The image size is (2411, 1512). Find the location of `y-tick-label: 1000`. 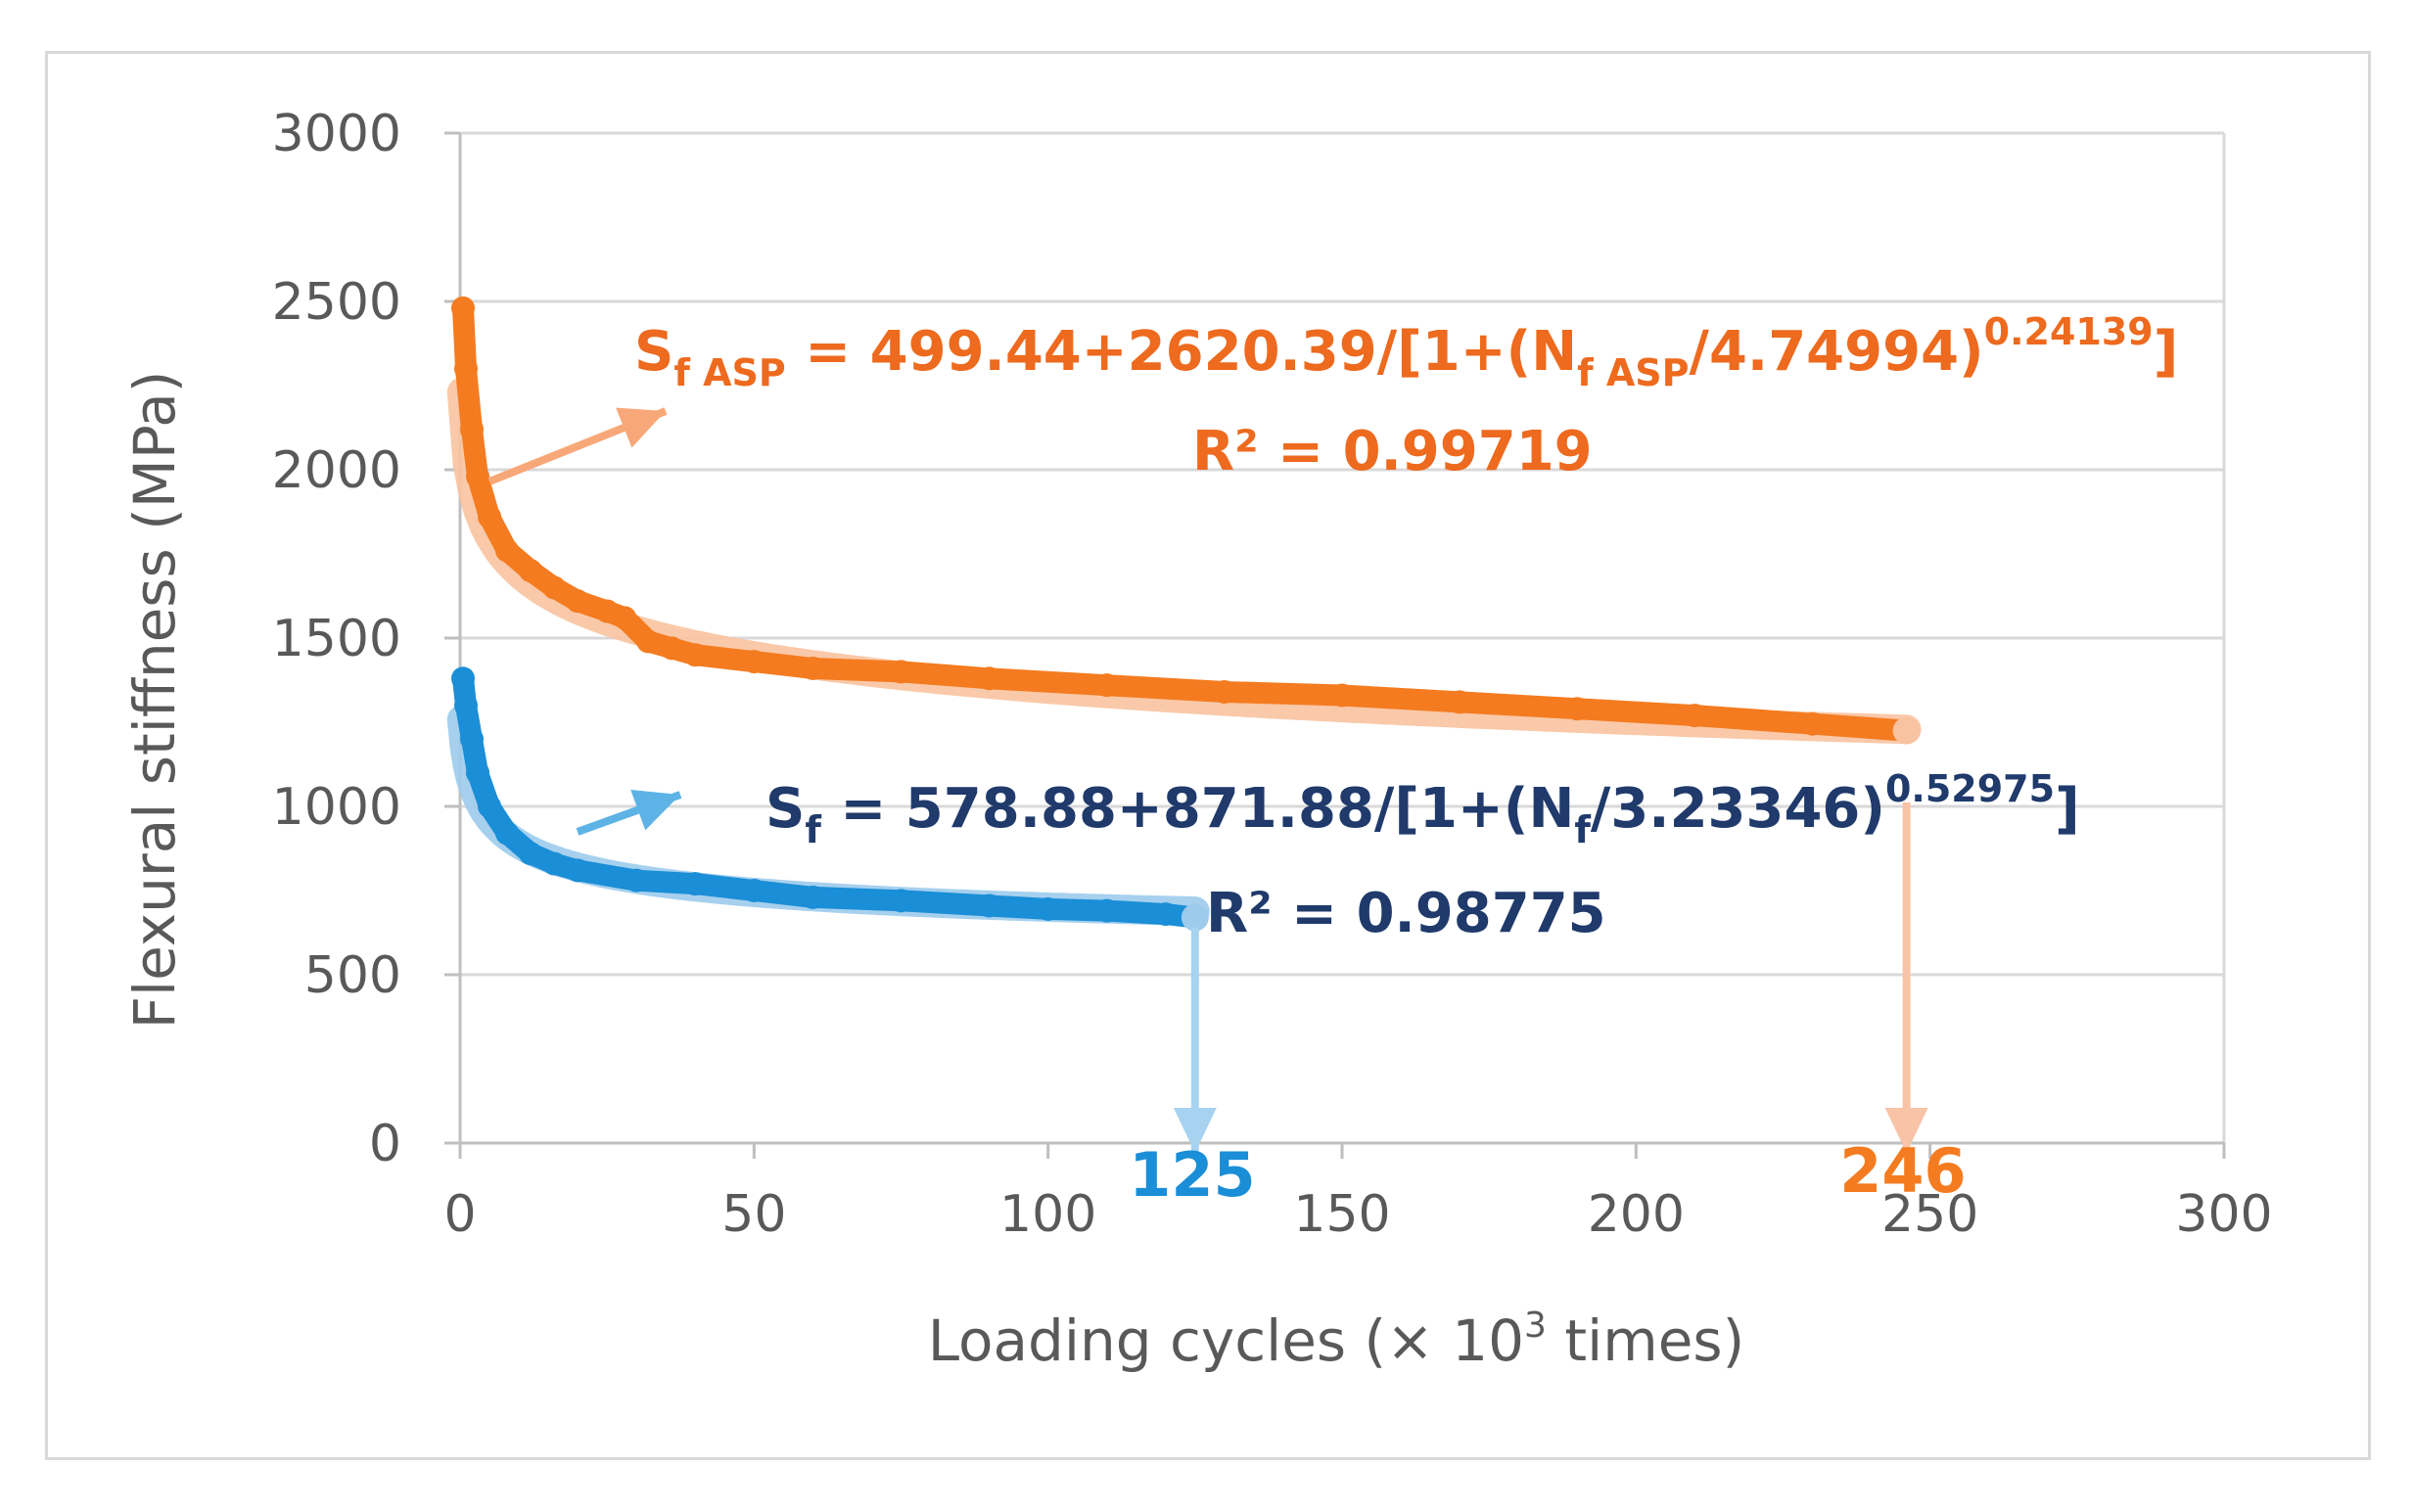

y-tick-label: 1000 is located at coordinates (337, 807).